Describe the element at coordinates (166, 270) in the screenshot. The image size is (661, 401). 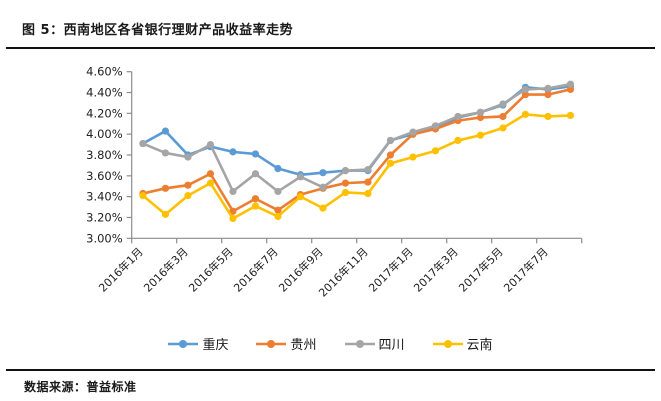
I see `x-axis-tick-label: 2016年3月` at that location.